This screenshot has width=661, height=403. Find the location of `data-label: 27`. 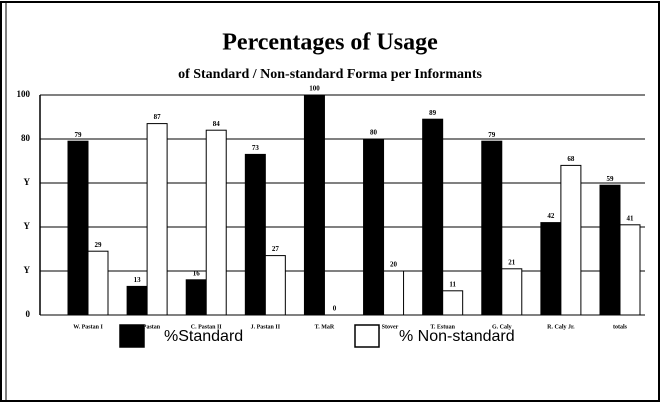

data-label: 27 is located at coordinates (276, 249).